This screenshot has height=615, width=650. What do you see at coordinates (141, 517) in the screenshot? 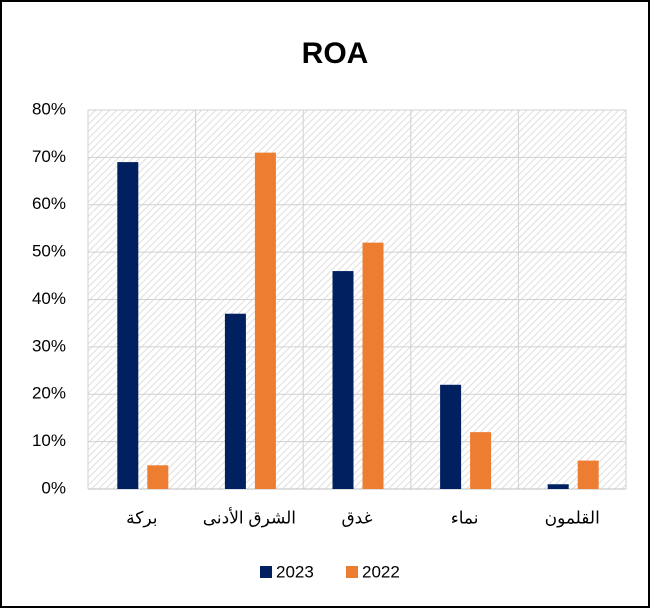
I see `x-tick-label: بركة` at bounding box center [141, 517].